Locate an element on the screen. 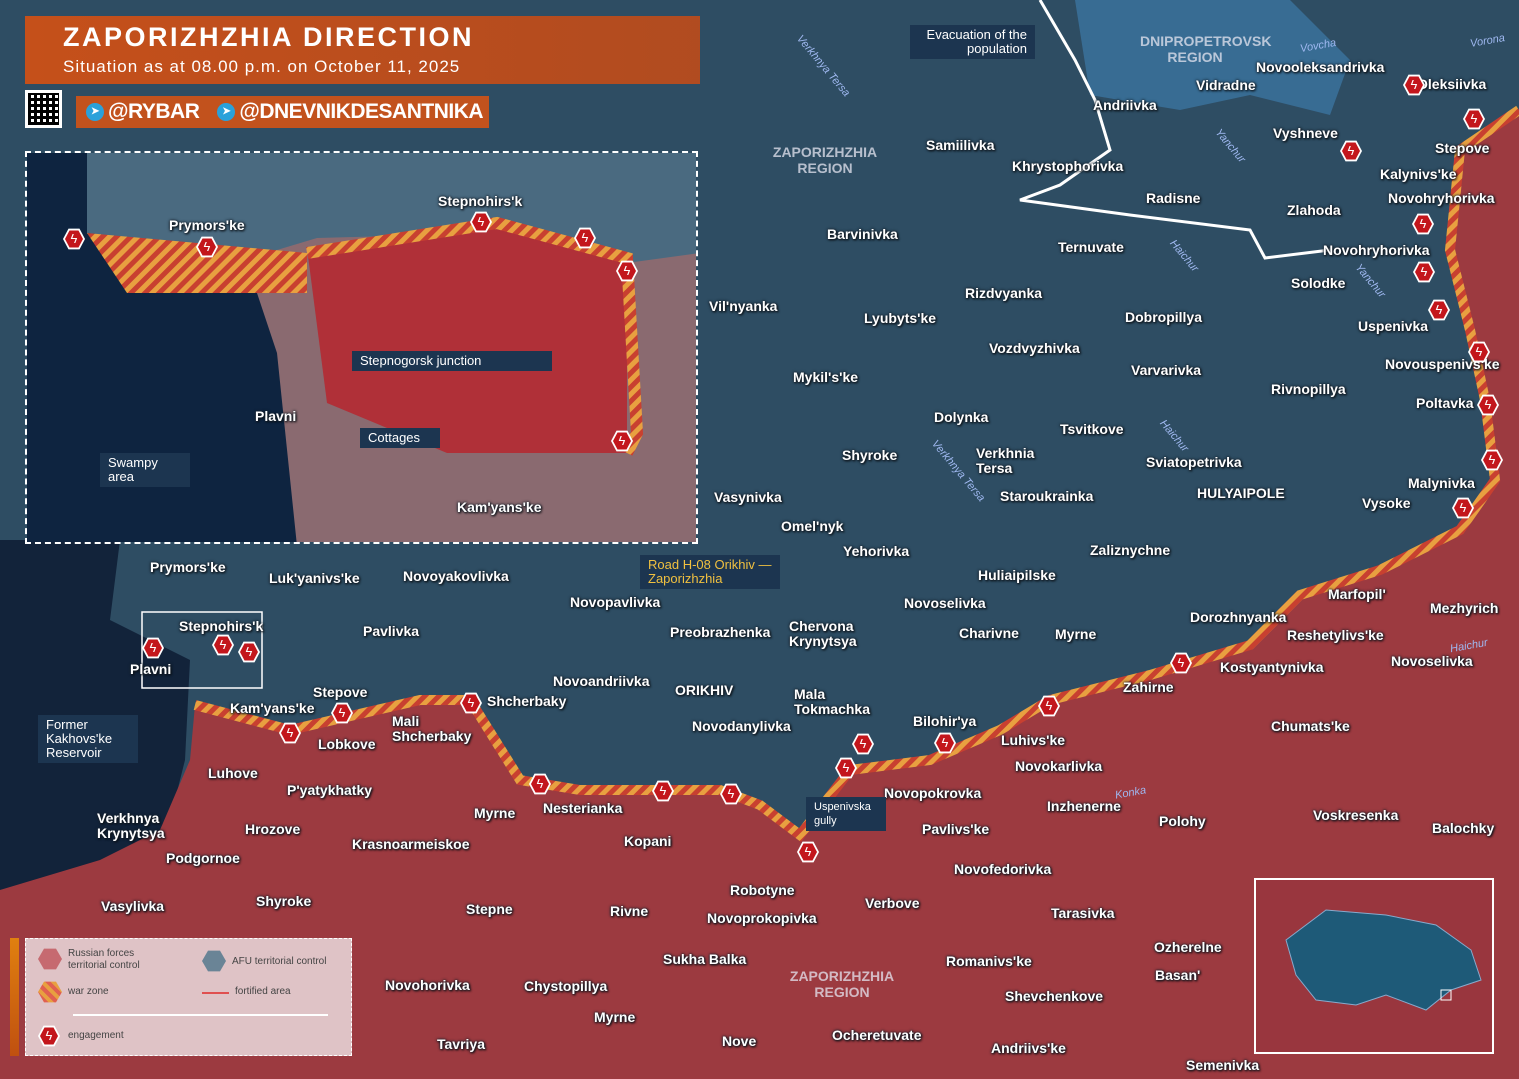 The height and width of the screenshot is (1079, 1519). inset-russian-area is located at coordinates (467, 340).